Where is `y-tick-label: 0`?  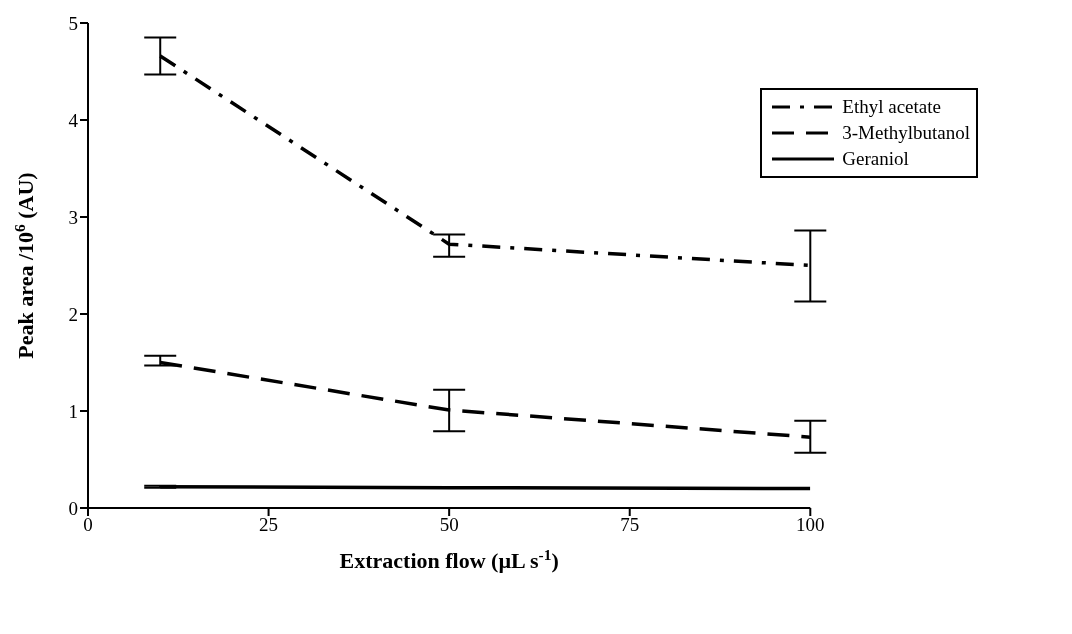
y-tick-label: 0 is located at coordinates (73, 508).